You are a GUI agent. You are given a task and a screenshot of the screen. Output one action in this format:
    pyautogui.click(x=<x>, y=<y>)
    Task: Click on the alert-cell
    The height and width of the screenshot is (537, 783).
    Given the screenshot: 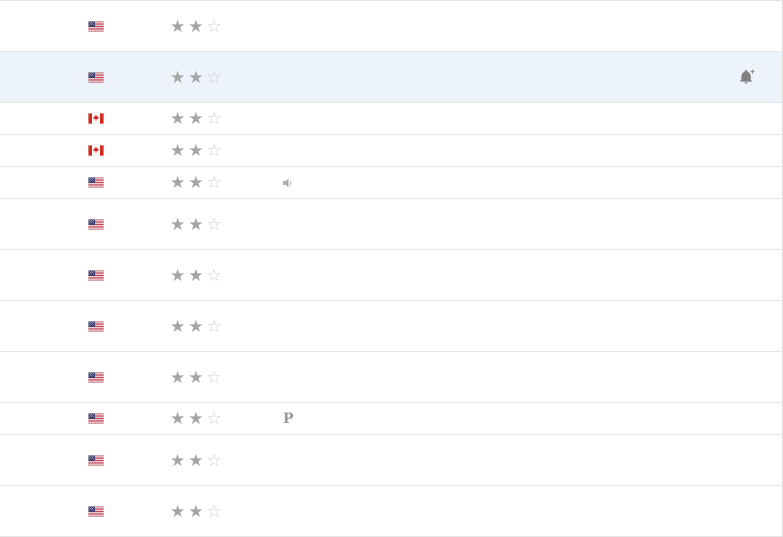 What is the action you would take?
    pyautogui.click(x=747, y=77)
    